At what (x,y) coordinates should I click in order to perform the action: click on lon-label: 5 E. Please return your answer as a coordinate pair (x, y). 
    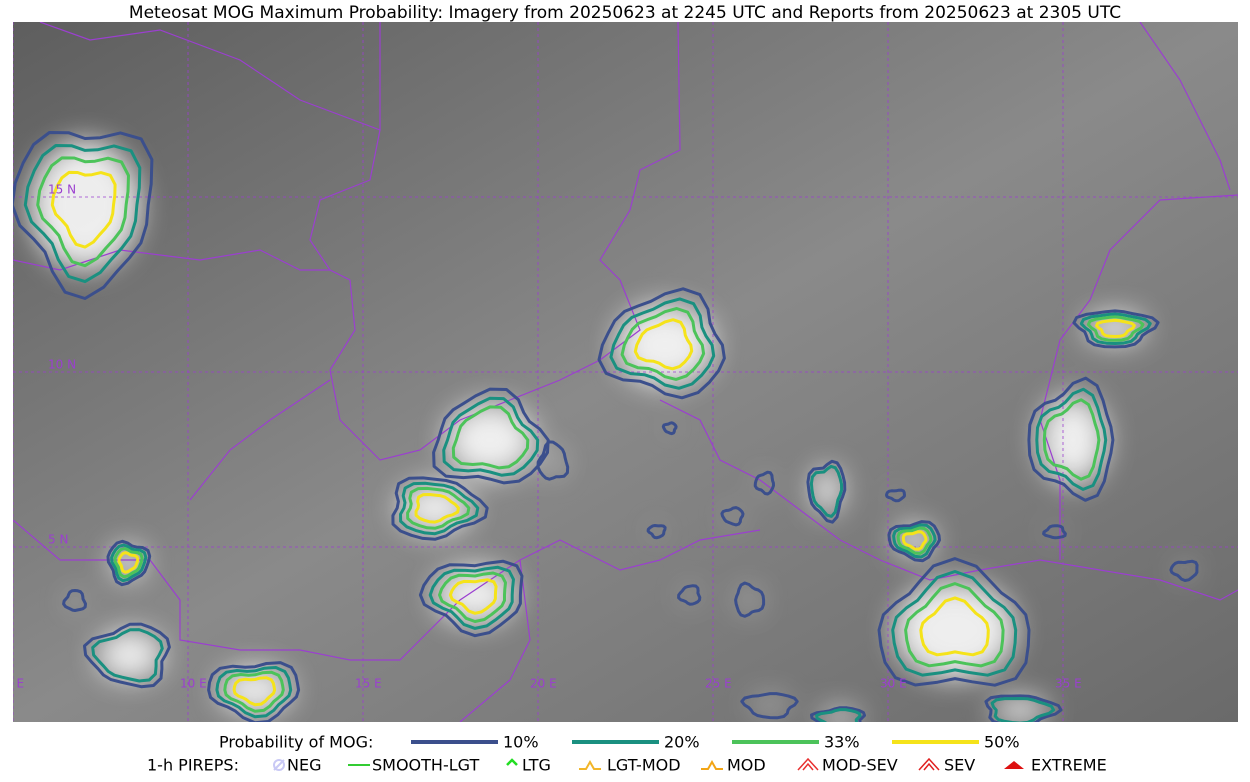
    Looking at the image, I should click on (14, 684).